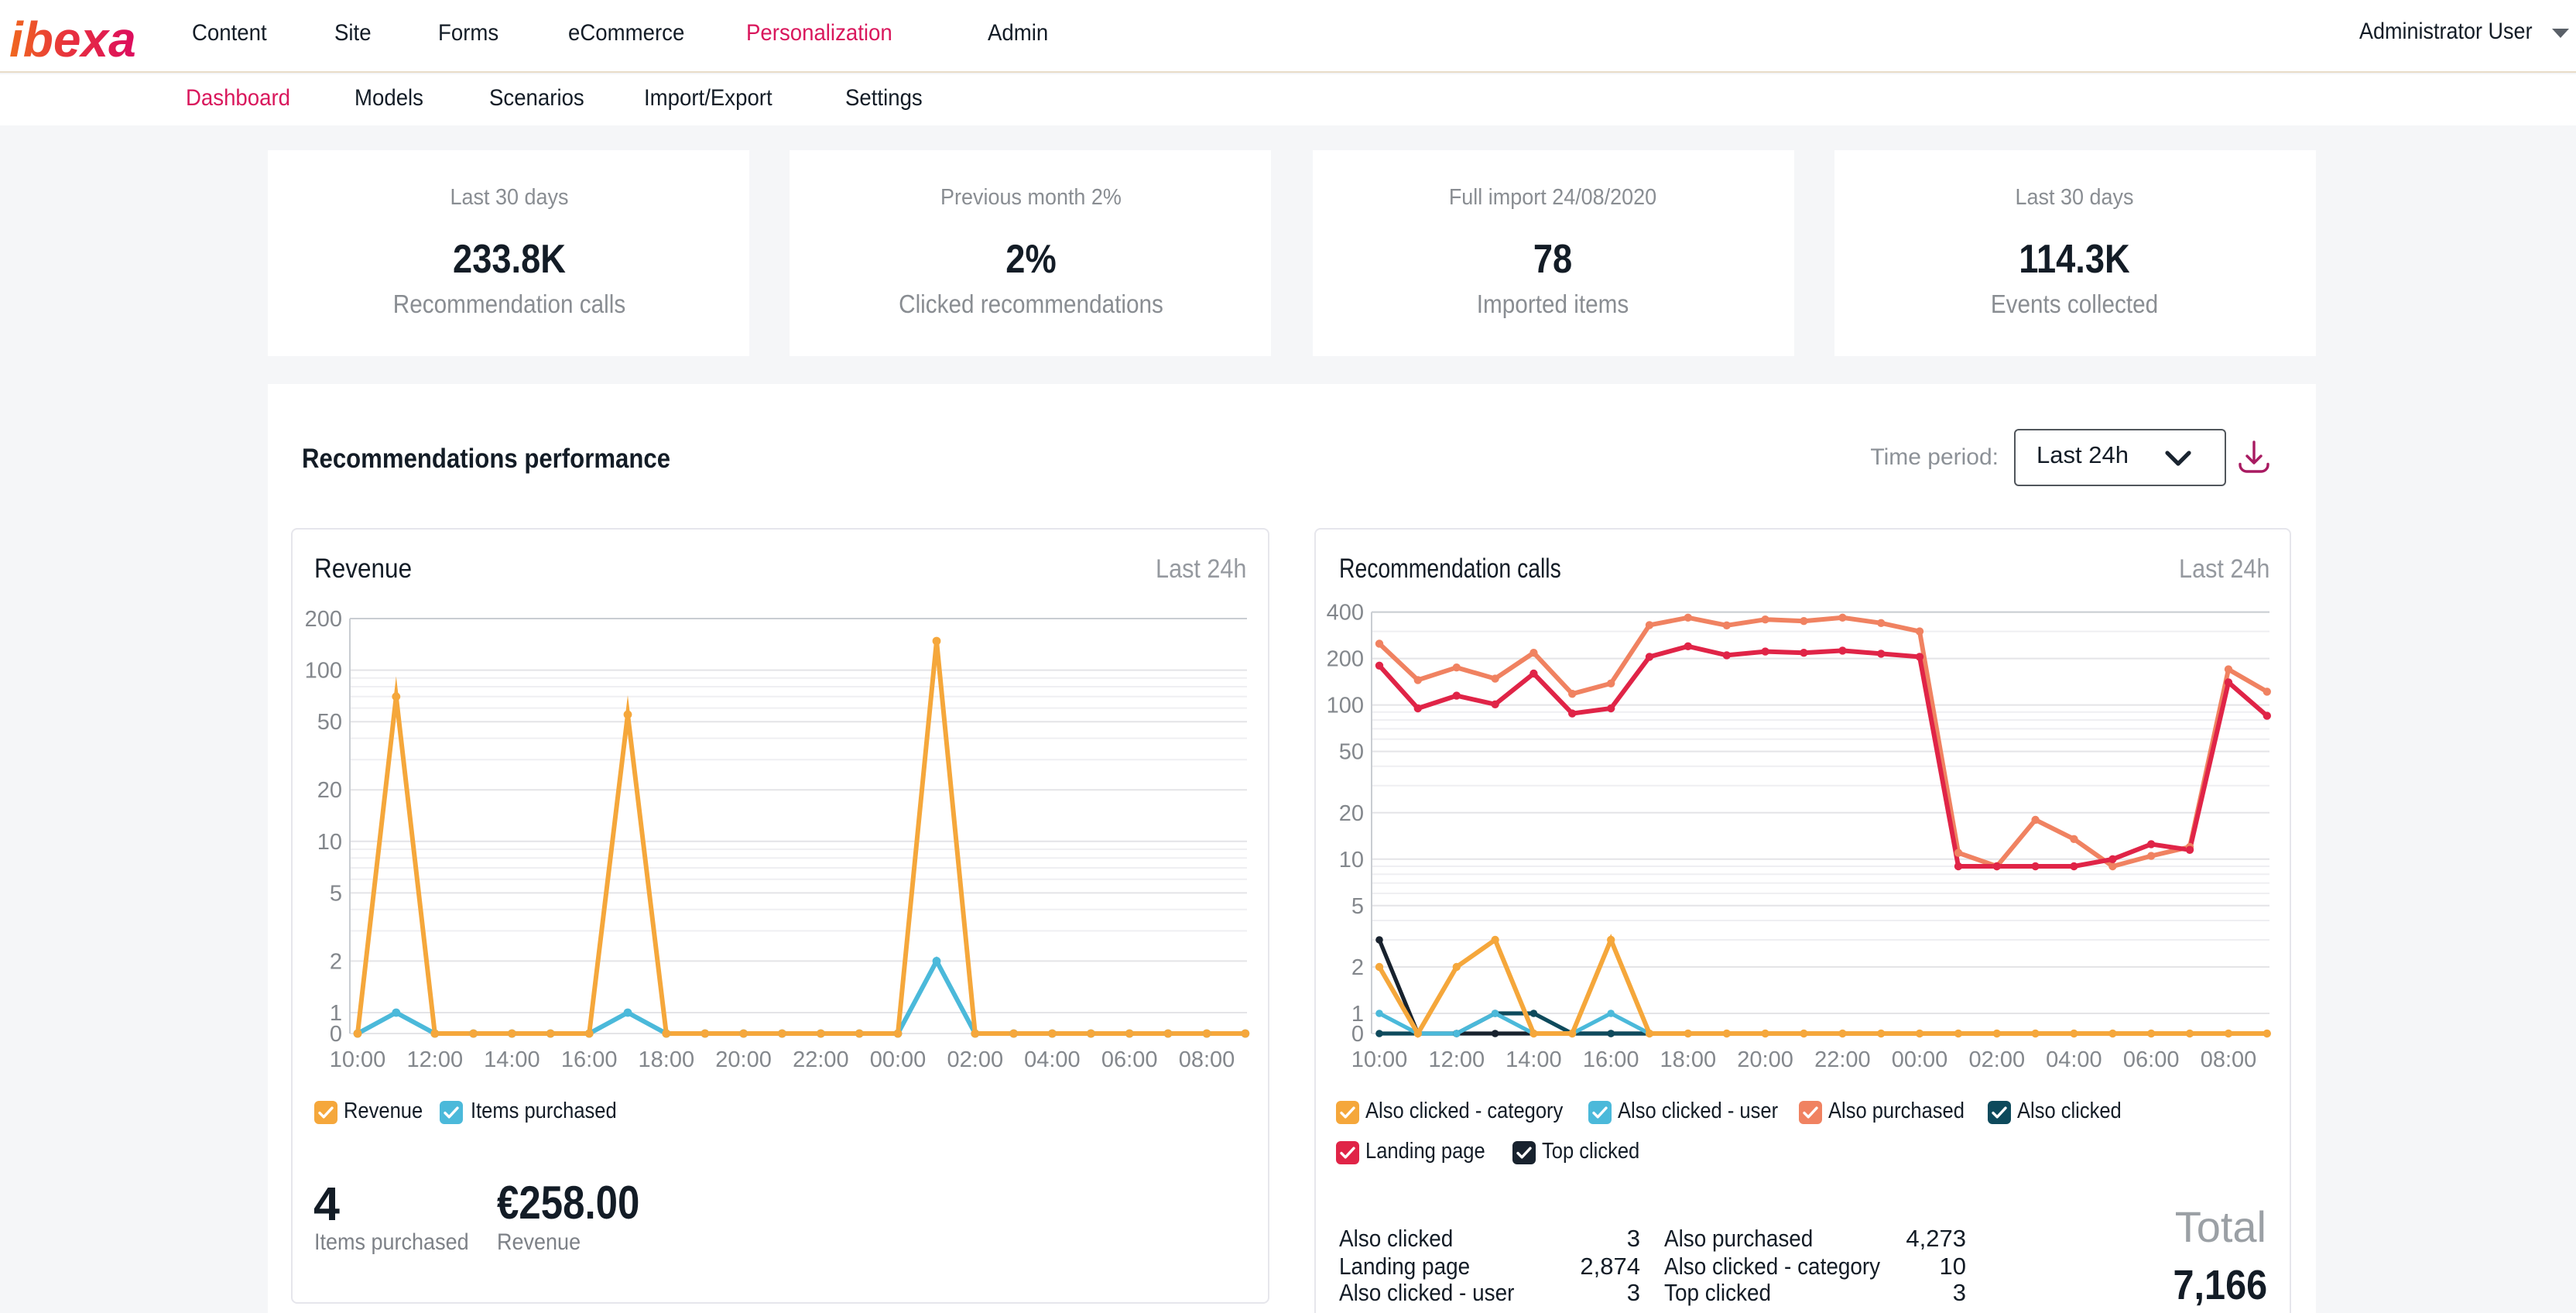  What do you see at coordinates (72, 41) in the screenshot?
I see `svg-text: ibexa` at bounding box center [72, 41].